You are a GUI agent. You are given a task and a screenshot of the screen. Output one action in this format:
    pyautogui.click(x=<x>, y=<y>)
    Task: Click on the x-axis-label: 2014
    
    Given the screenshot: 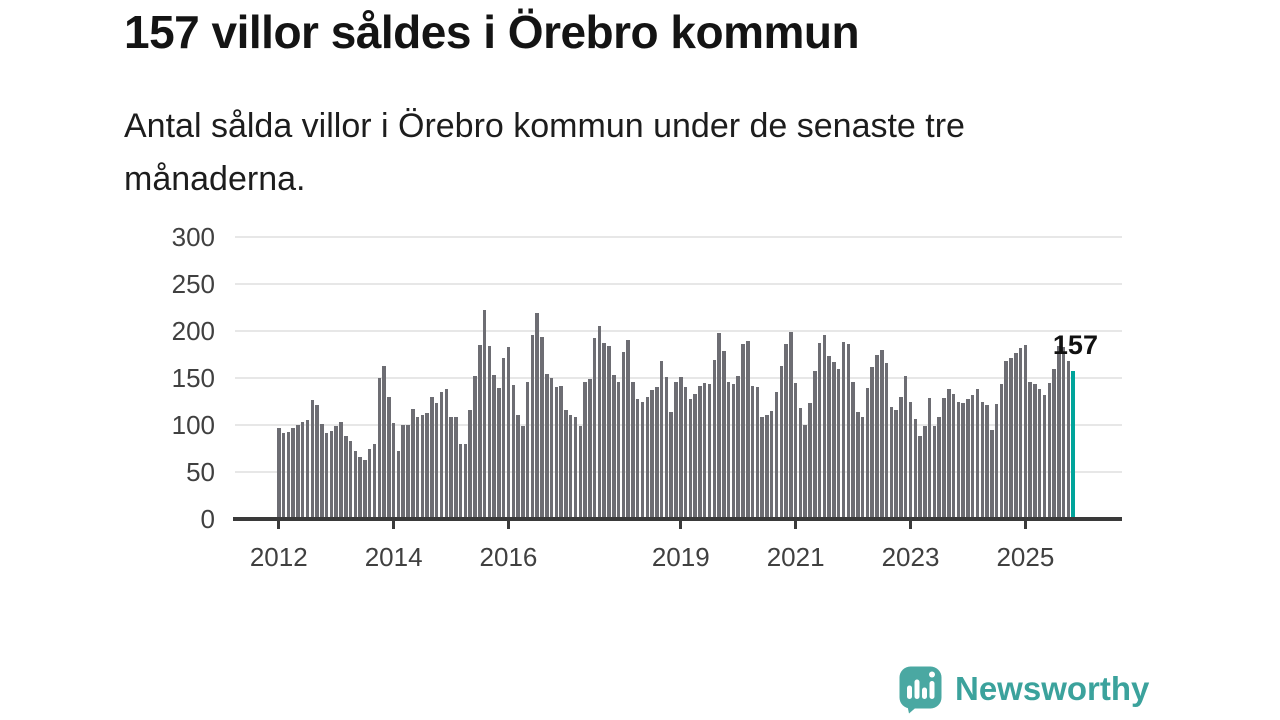 What is the action you would take?
    pyautogui.click(x=393, y=557)
    